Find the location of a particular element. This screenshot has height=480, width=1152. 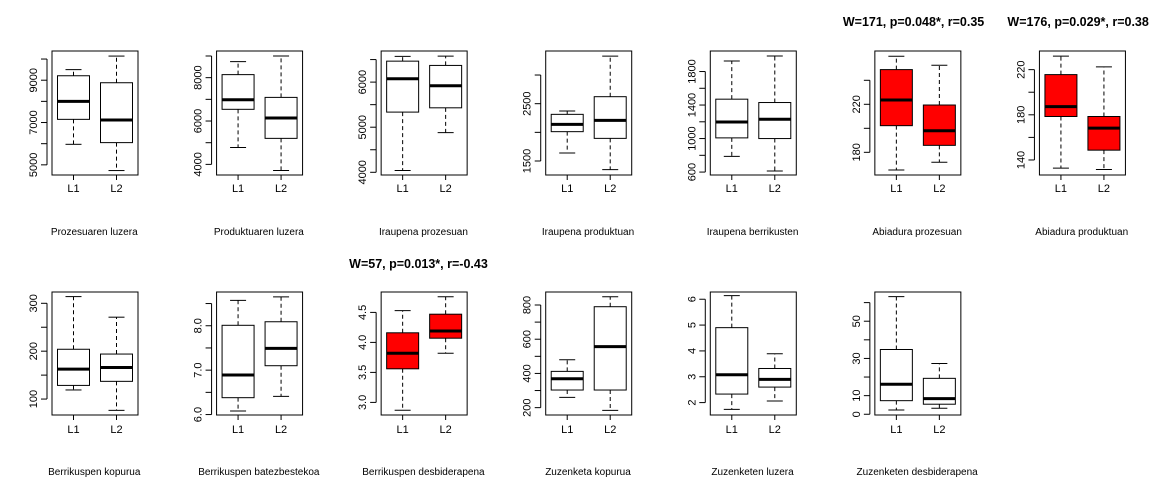

y-tick-label: 1800 is located at coordinates (692, 71).